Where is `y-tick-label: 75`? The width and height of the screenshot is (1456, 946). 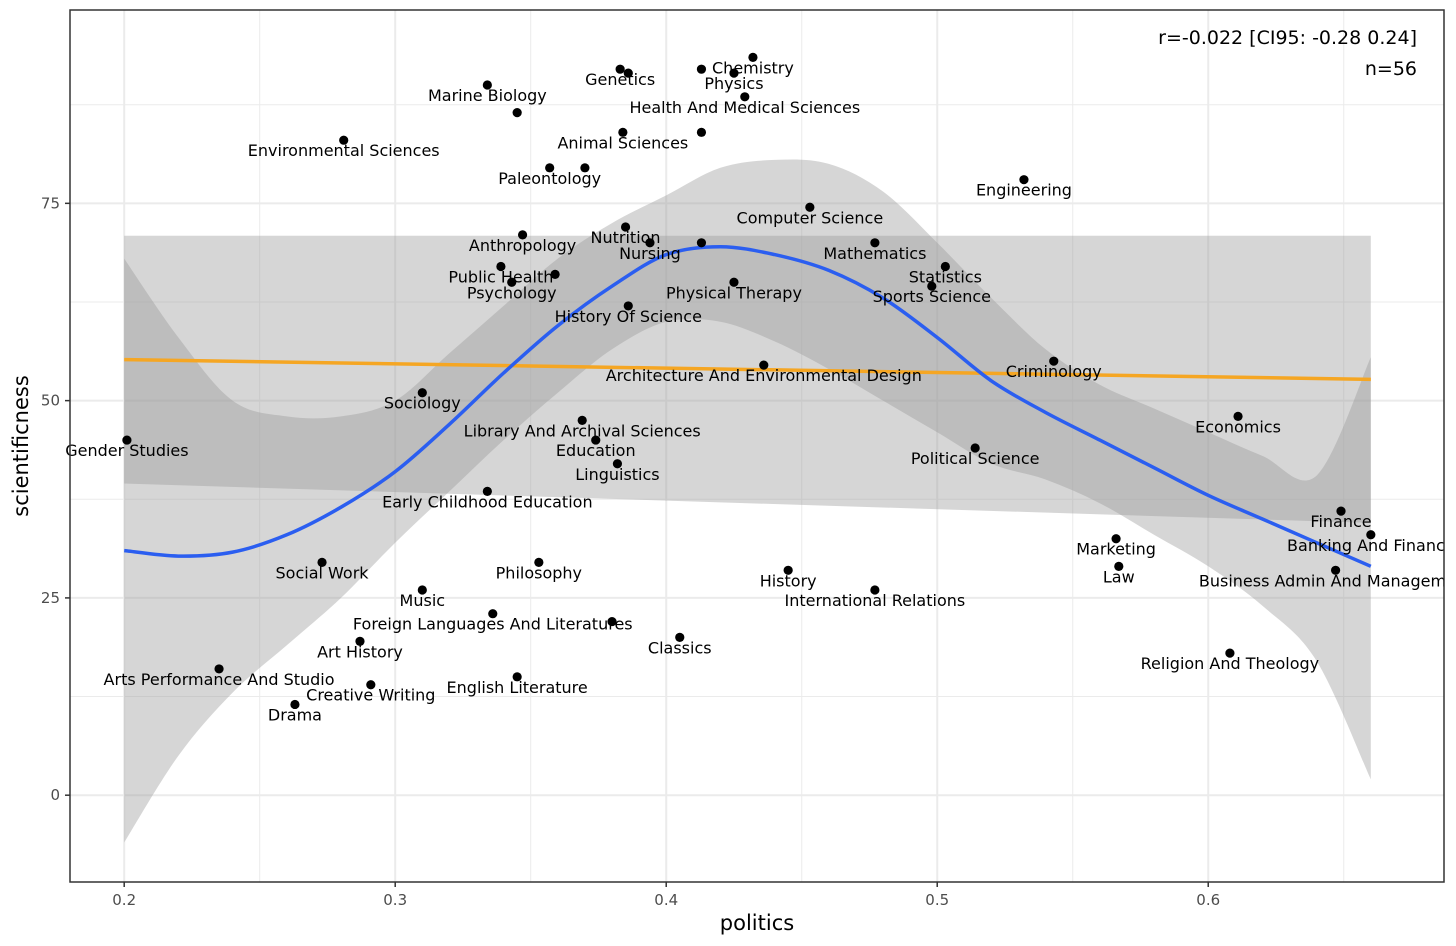
y-tick-label: 75 is located at coordinates (50, 203).